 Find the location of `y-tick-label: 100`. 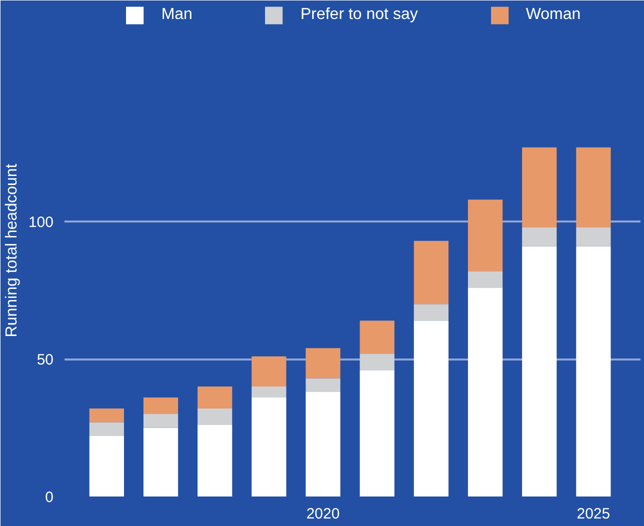

y-tick-label: 100 is located at coordinates (41, 223).